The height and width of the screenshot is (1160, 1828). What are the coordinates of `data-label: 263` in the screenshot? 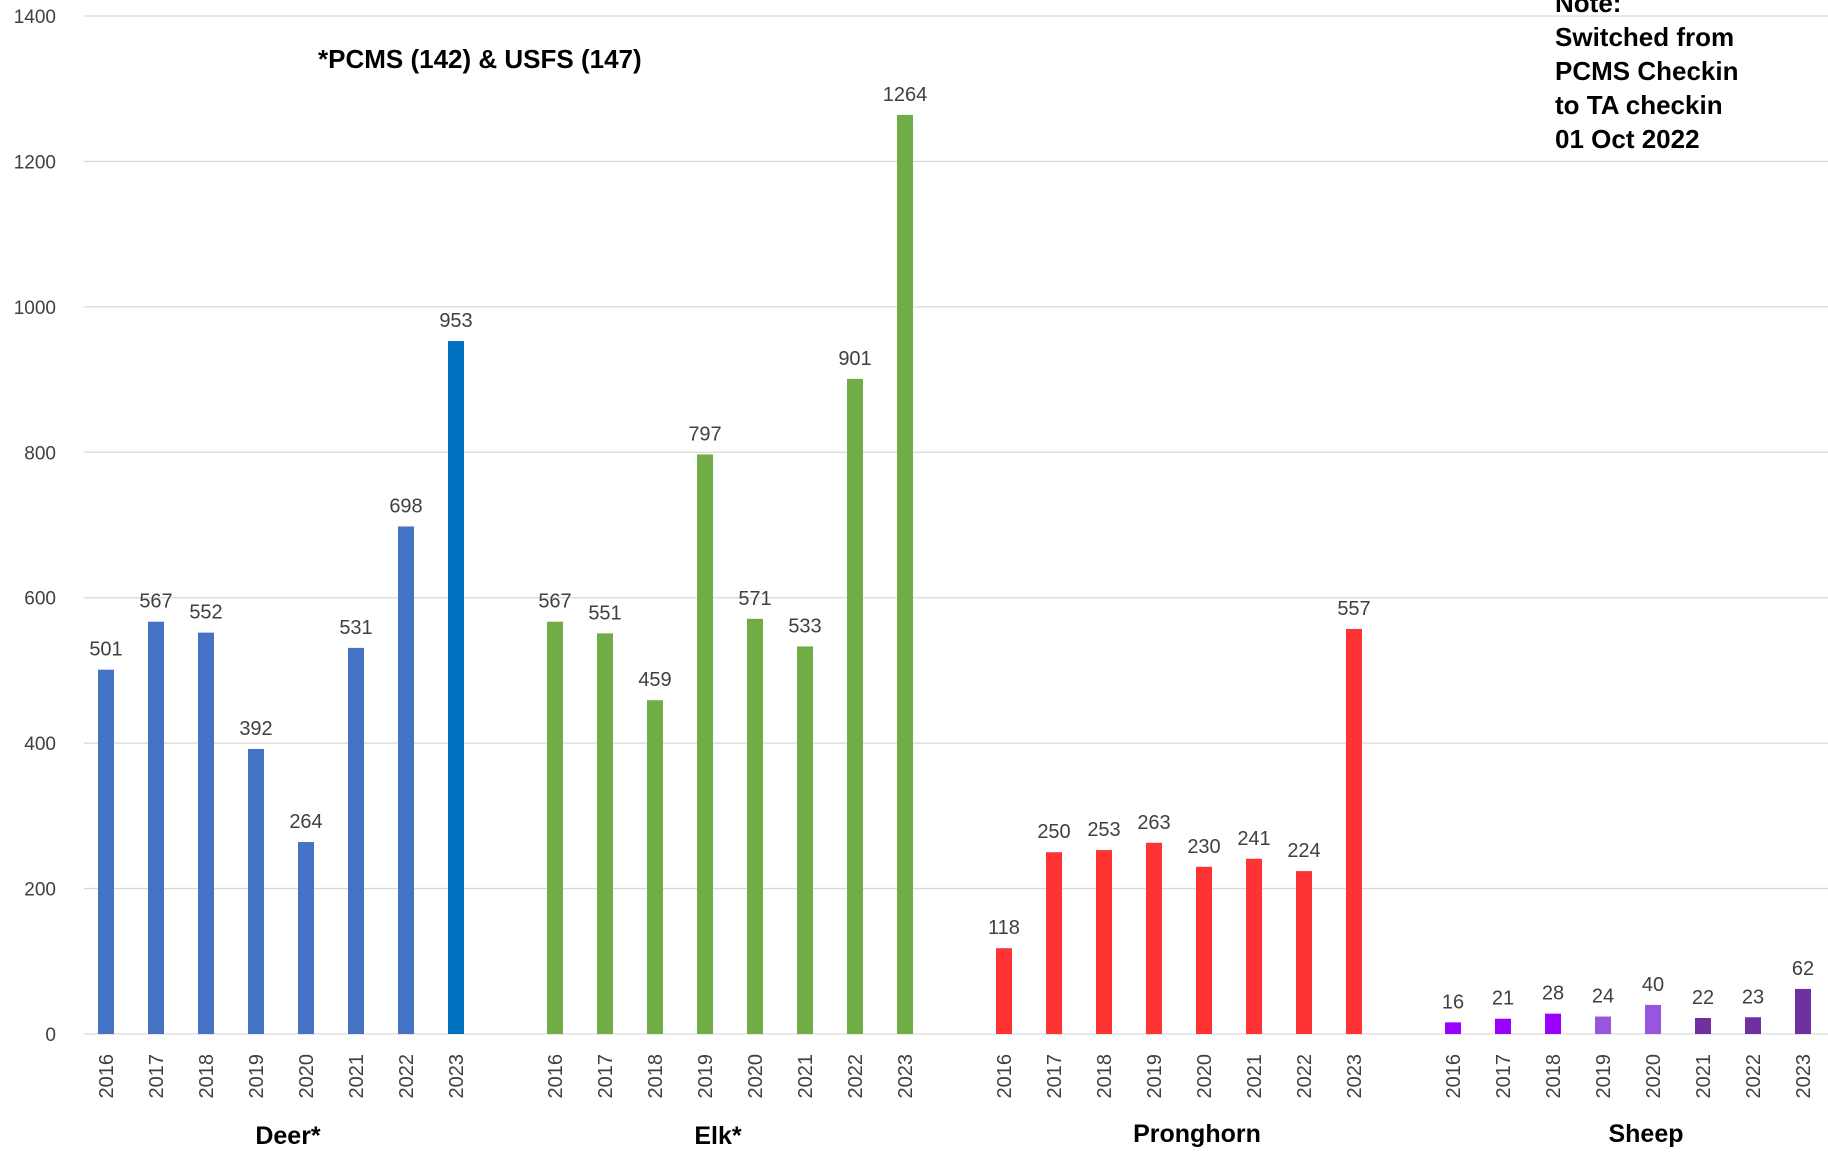 It's located at (1153, 823).